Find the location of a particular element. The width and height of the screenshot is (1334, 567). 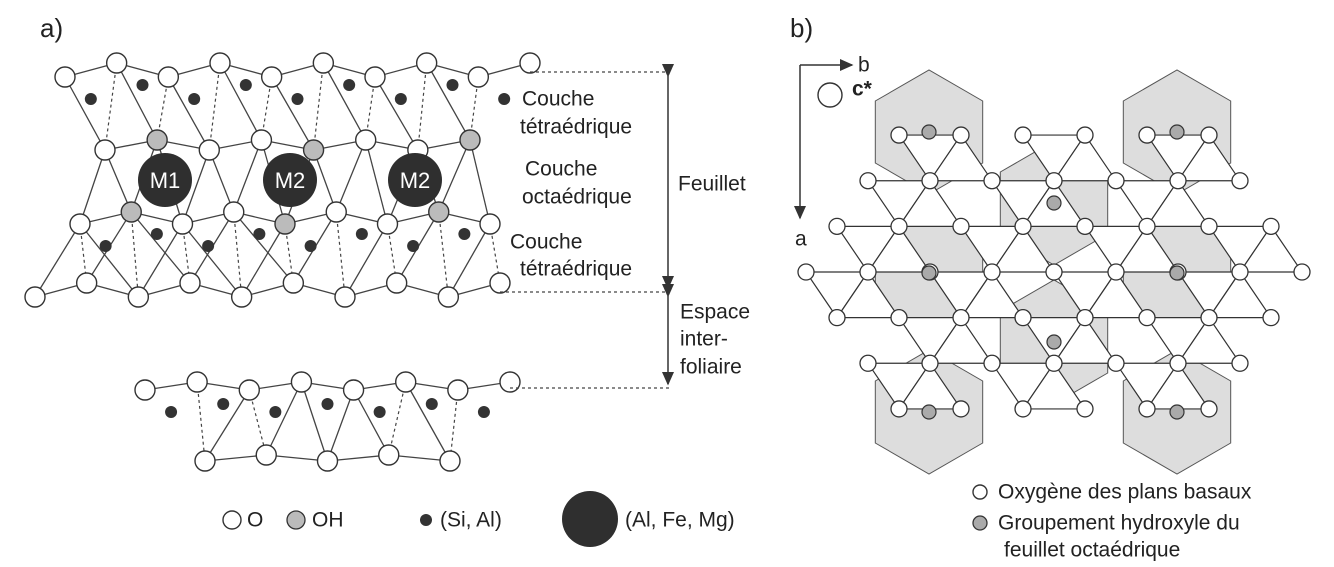

axis-label: a is located at coordinates (801, 239).